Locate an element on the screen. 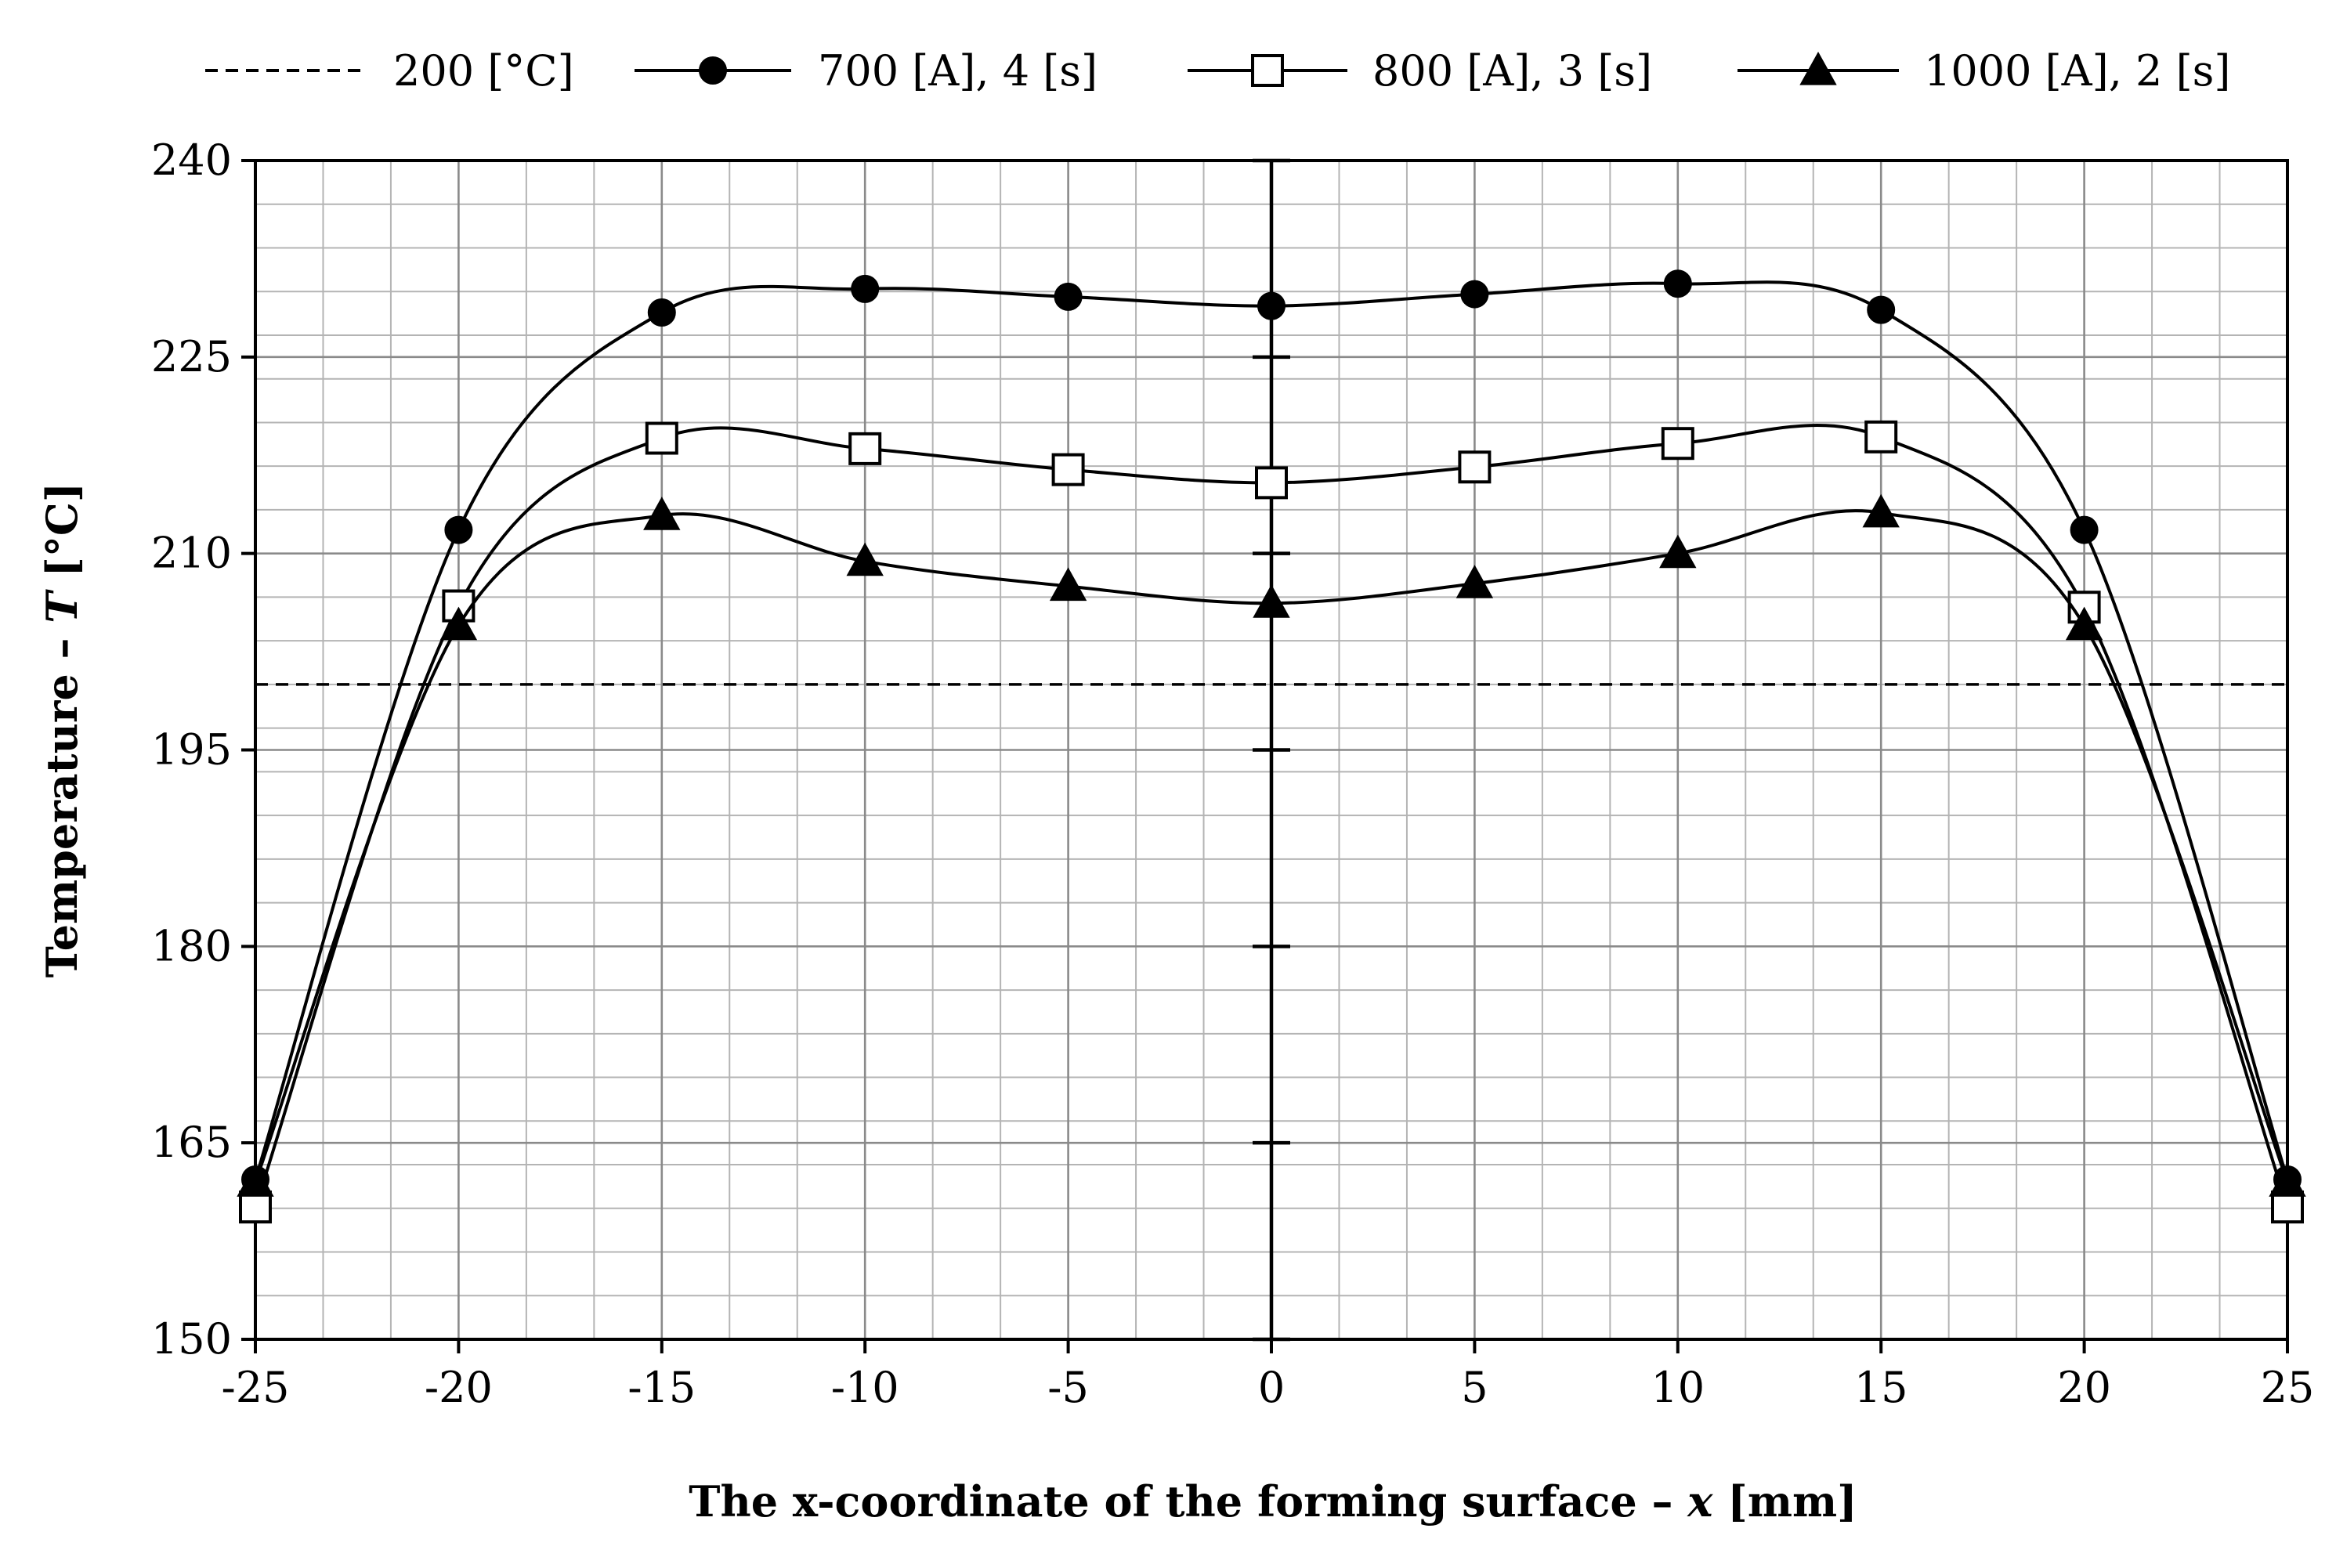 The width and height of the screenshot is (2336, 1568). x-tick-label: -25 is located at coordinates (256, 1387).